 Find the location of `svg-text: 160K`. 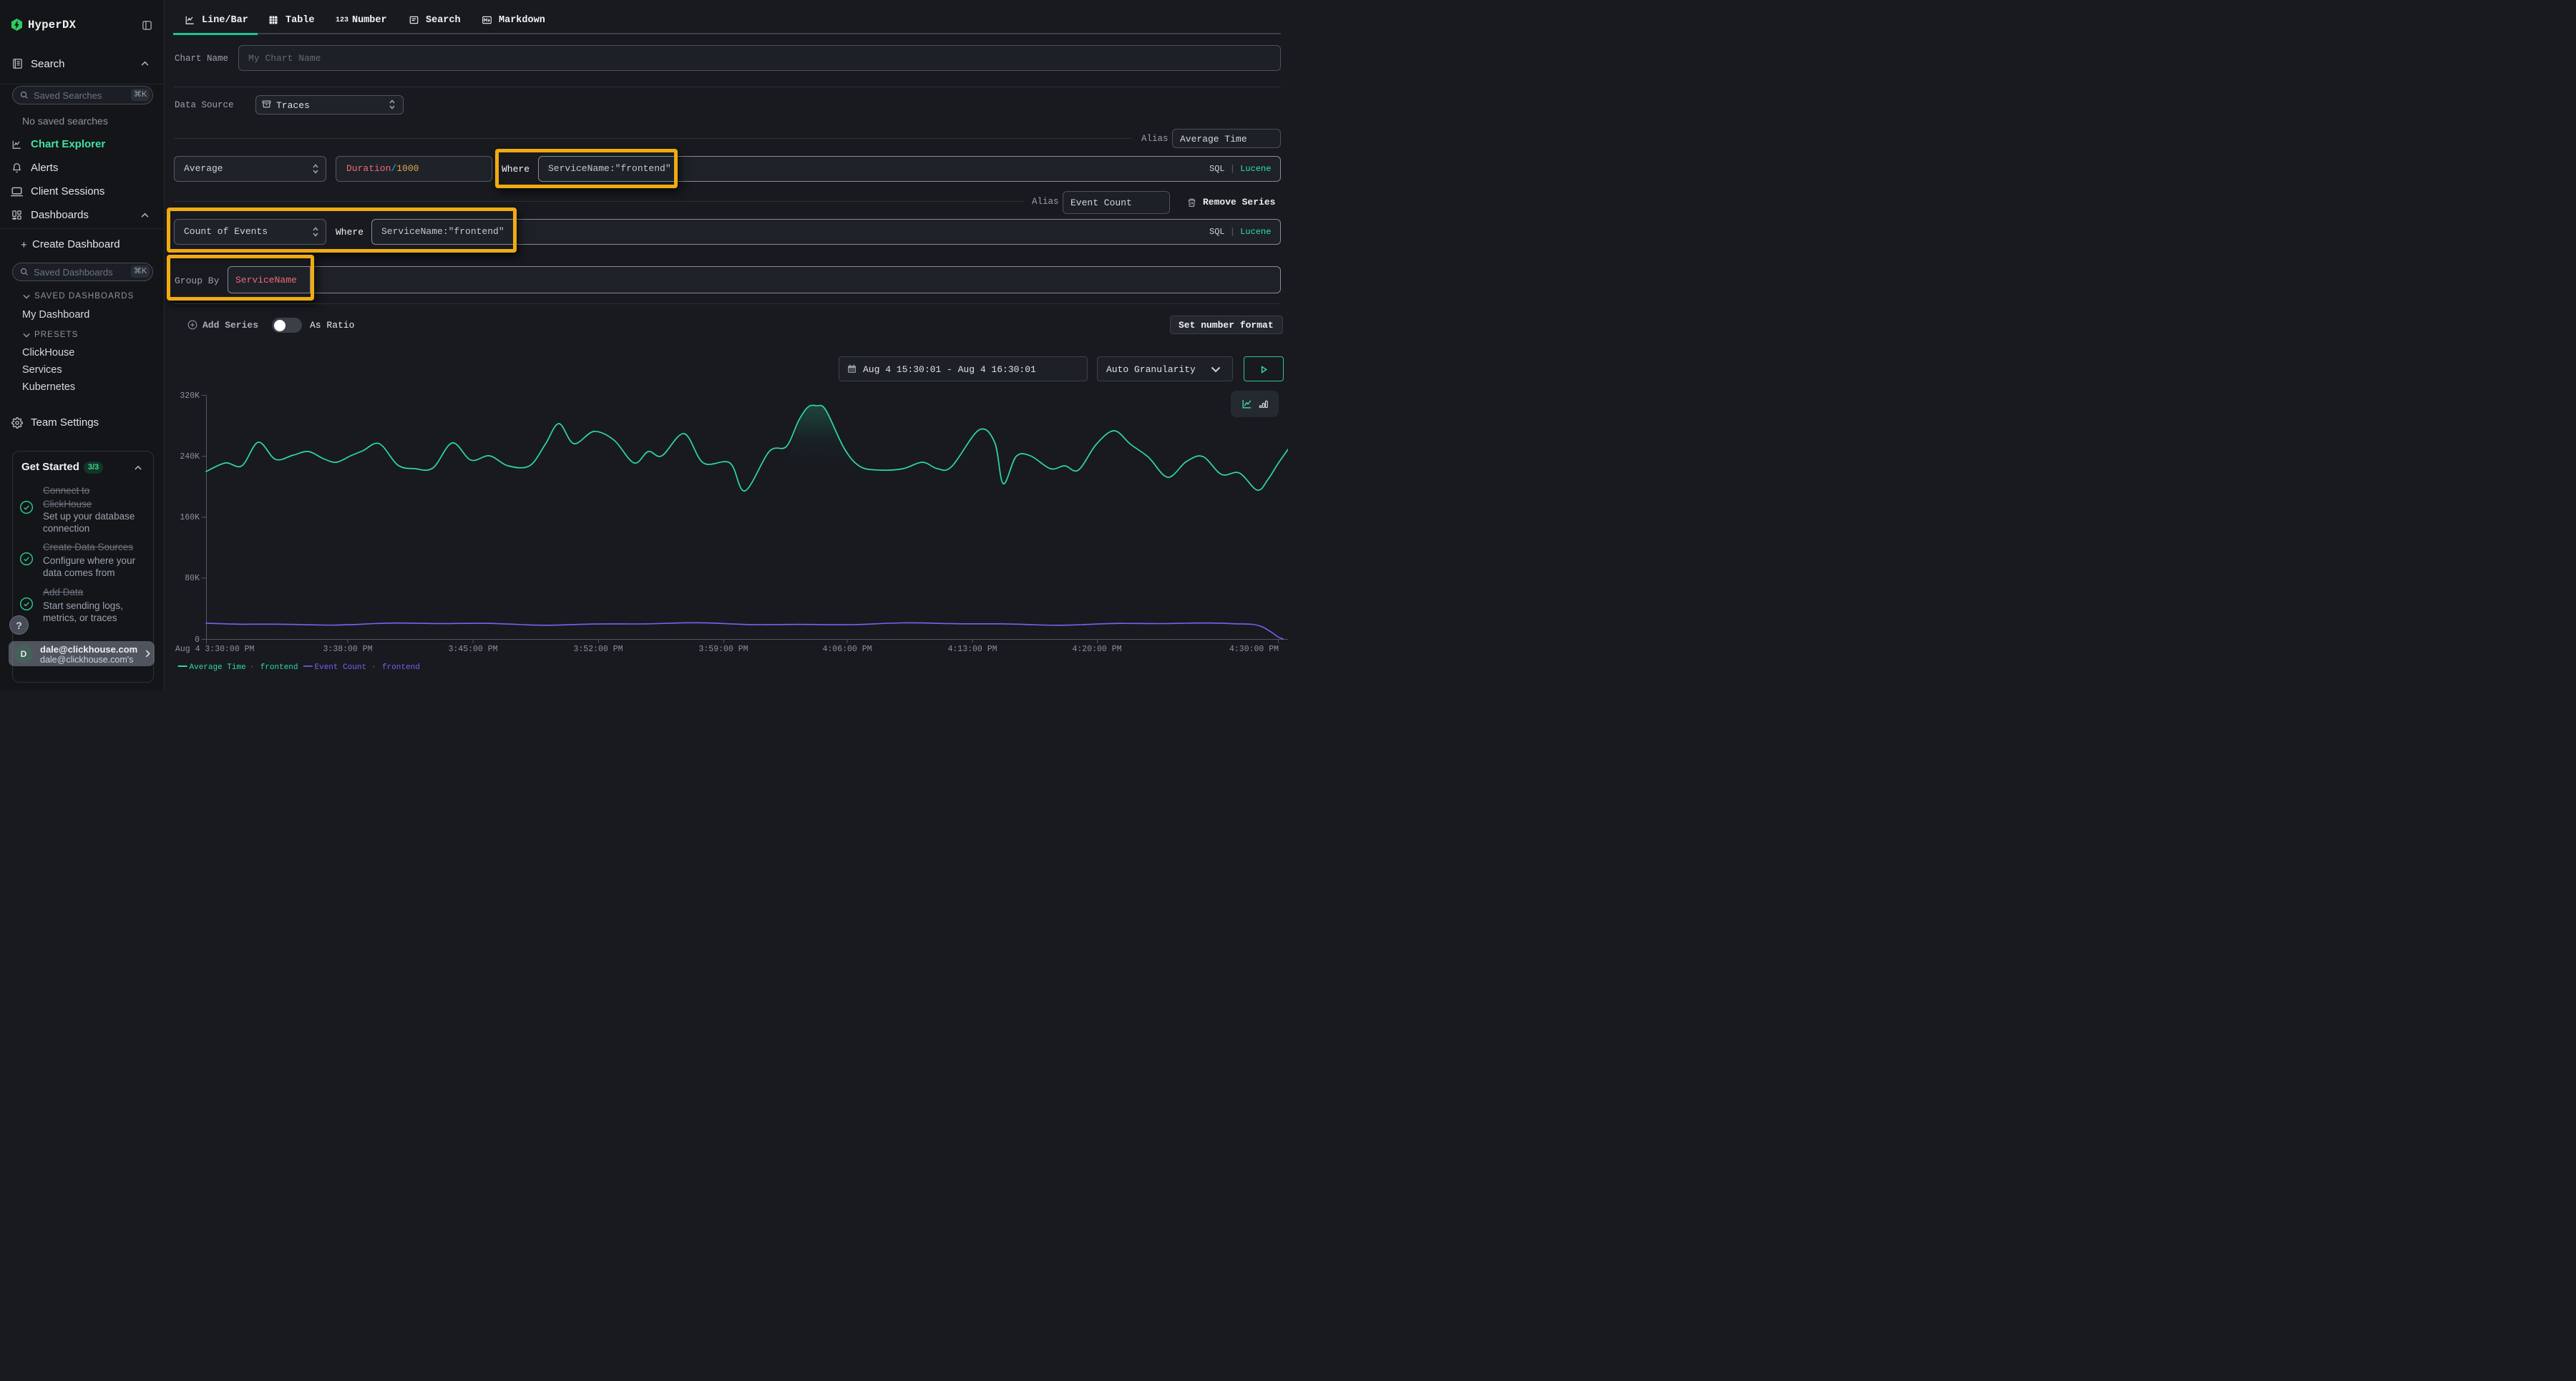

svg-text: 160K is located at coordinates (190, 517).